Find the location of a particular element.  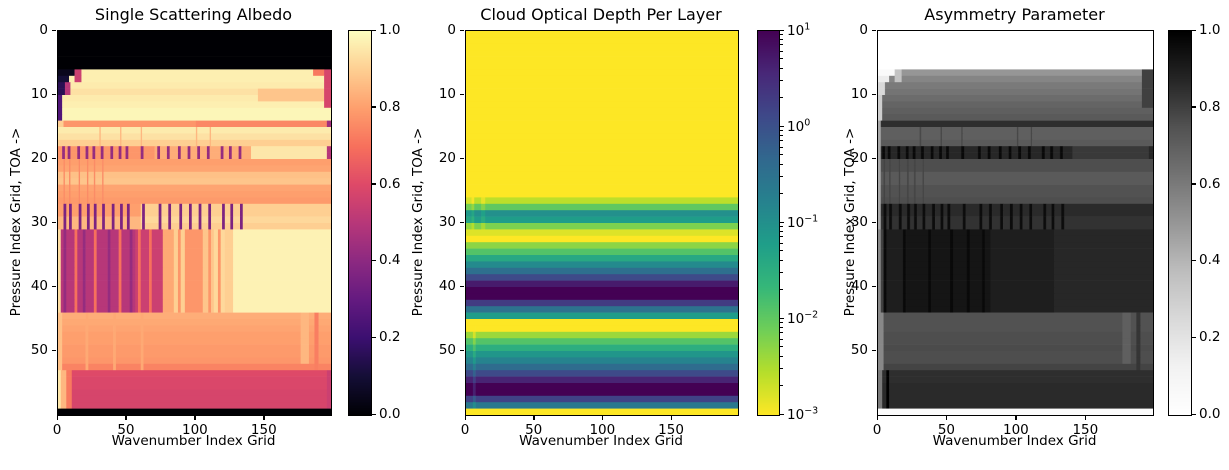

panel-title-asymmetry-parameter: Asymmetry Parameter is located at coordinates (1014, 14).